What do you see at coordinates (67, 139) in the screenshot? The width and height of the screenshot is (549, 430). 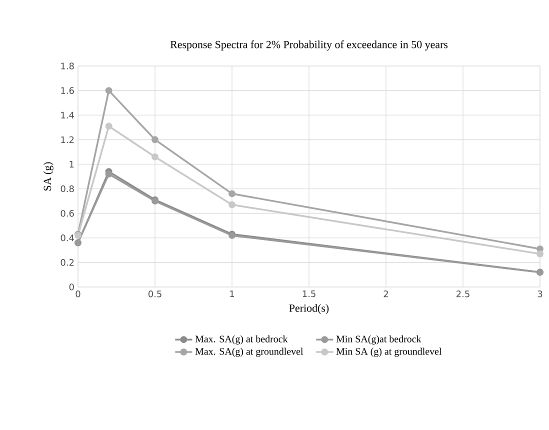 I see `y-tick-label: 1.2` at bounding box center [67, 139].